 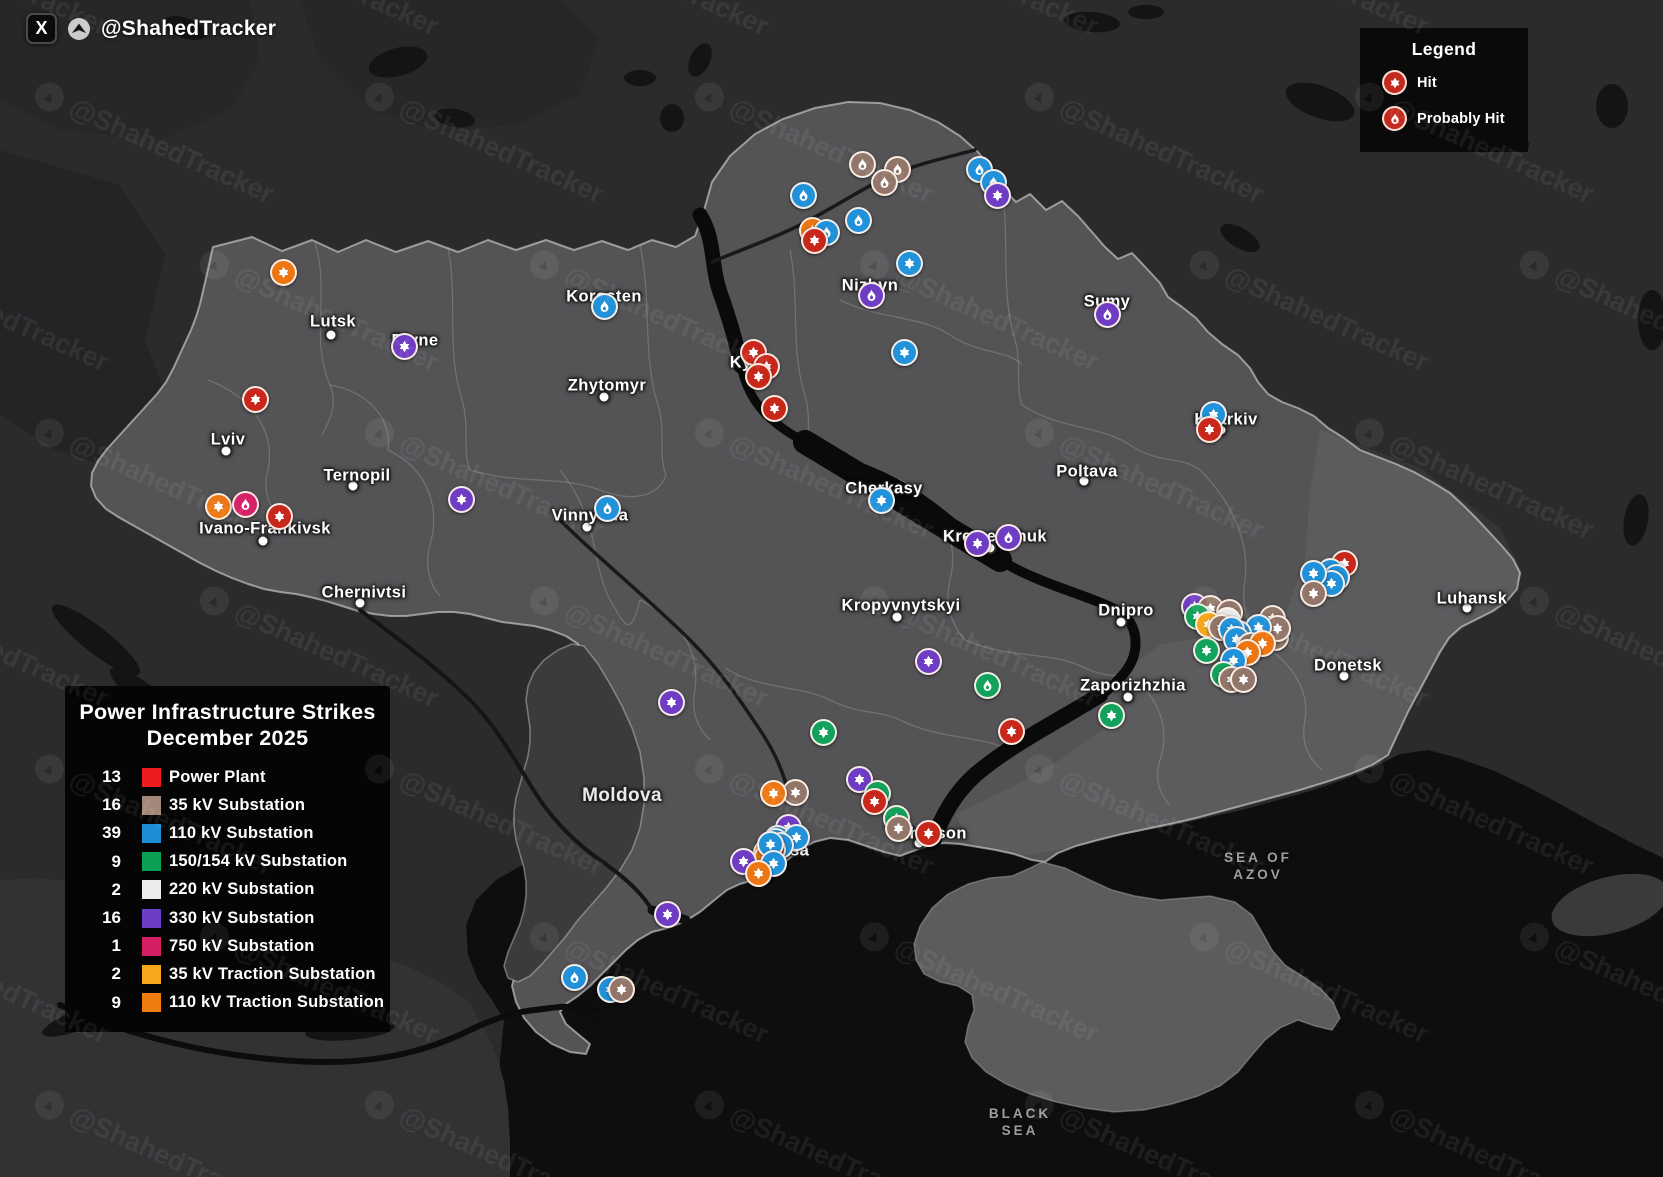 I want to click on legend-item-hit: Hit, so click(x=1455, y=82).